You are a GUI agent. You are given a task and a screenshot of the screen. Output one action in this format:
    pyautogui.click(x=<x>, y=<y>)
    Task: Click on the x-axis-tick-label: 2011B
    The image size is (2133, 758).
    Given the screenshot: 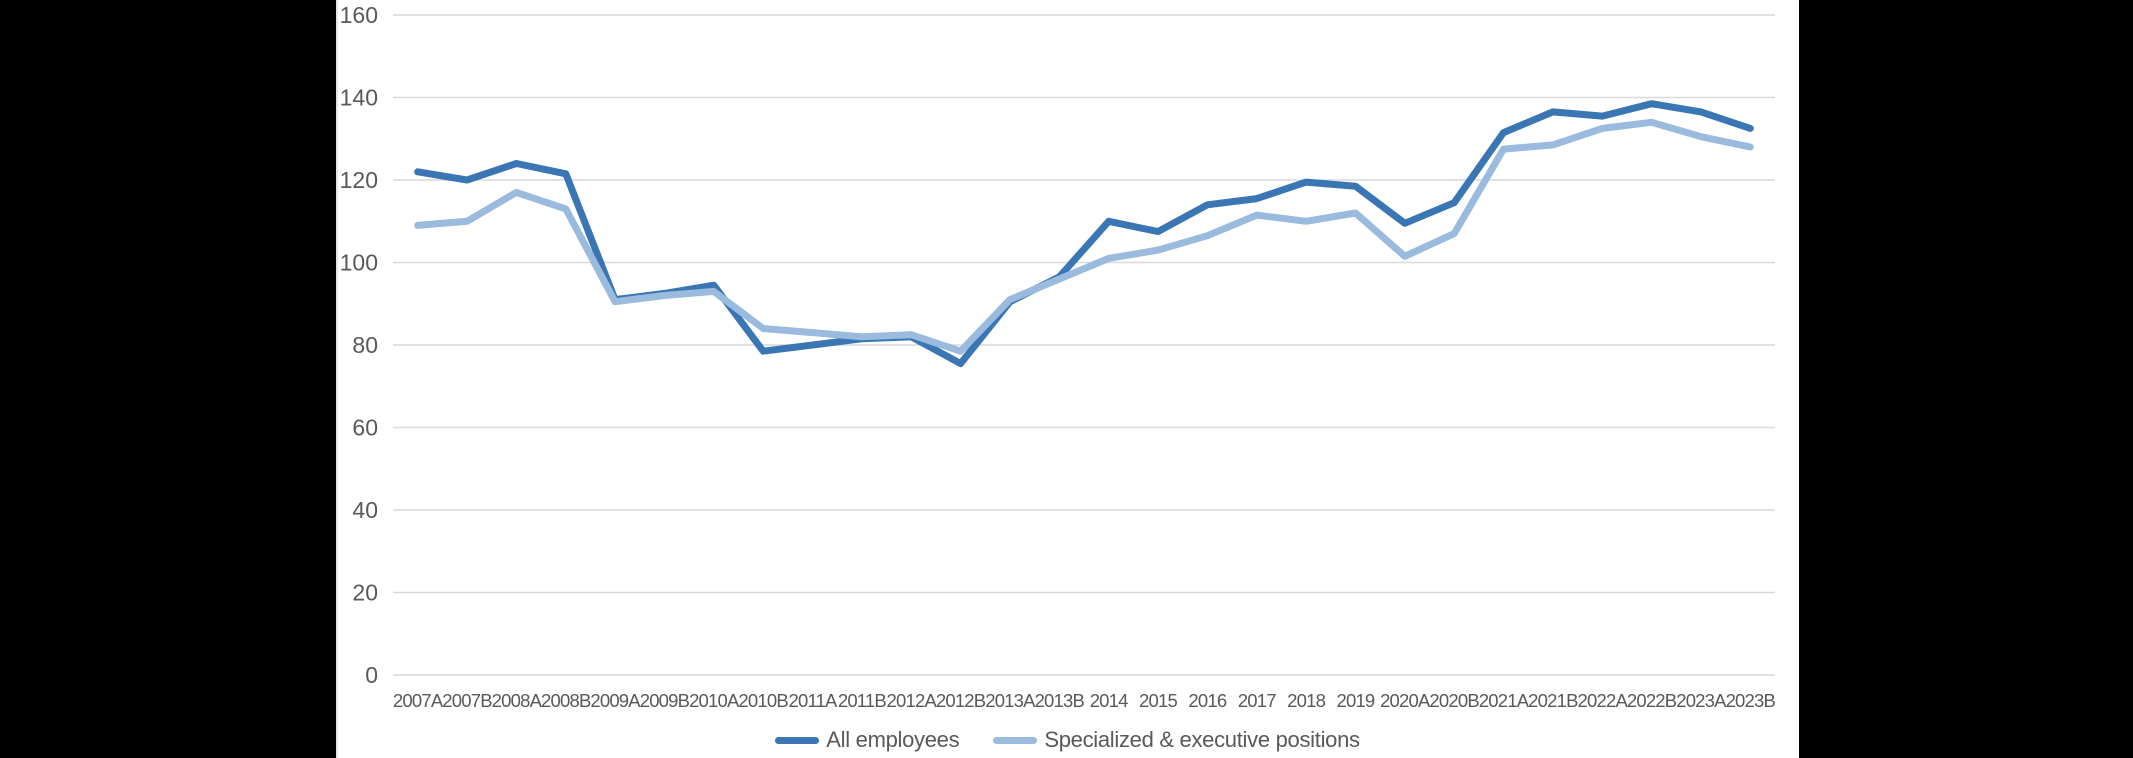 What is the action you would take?
    pyautogui.click(x=862, y=700)
    